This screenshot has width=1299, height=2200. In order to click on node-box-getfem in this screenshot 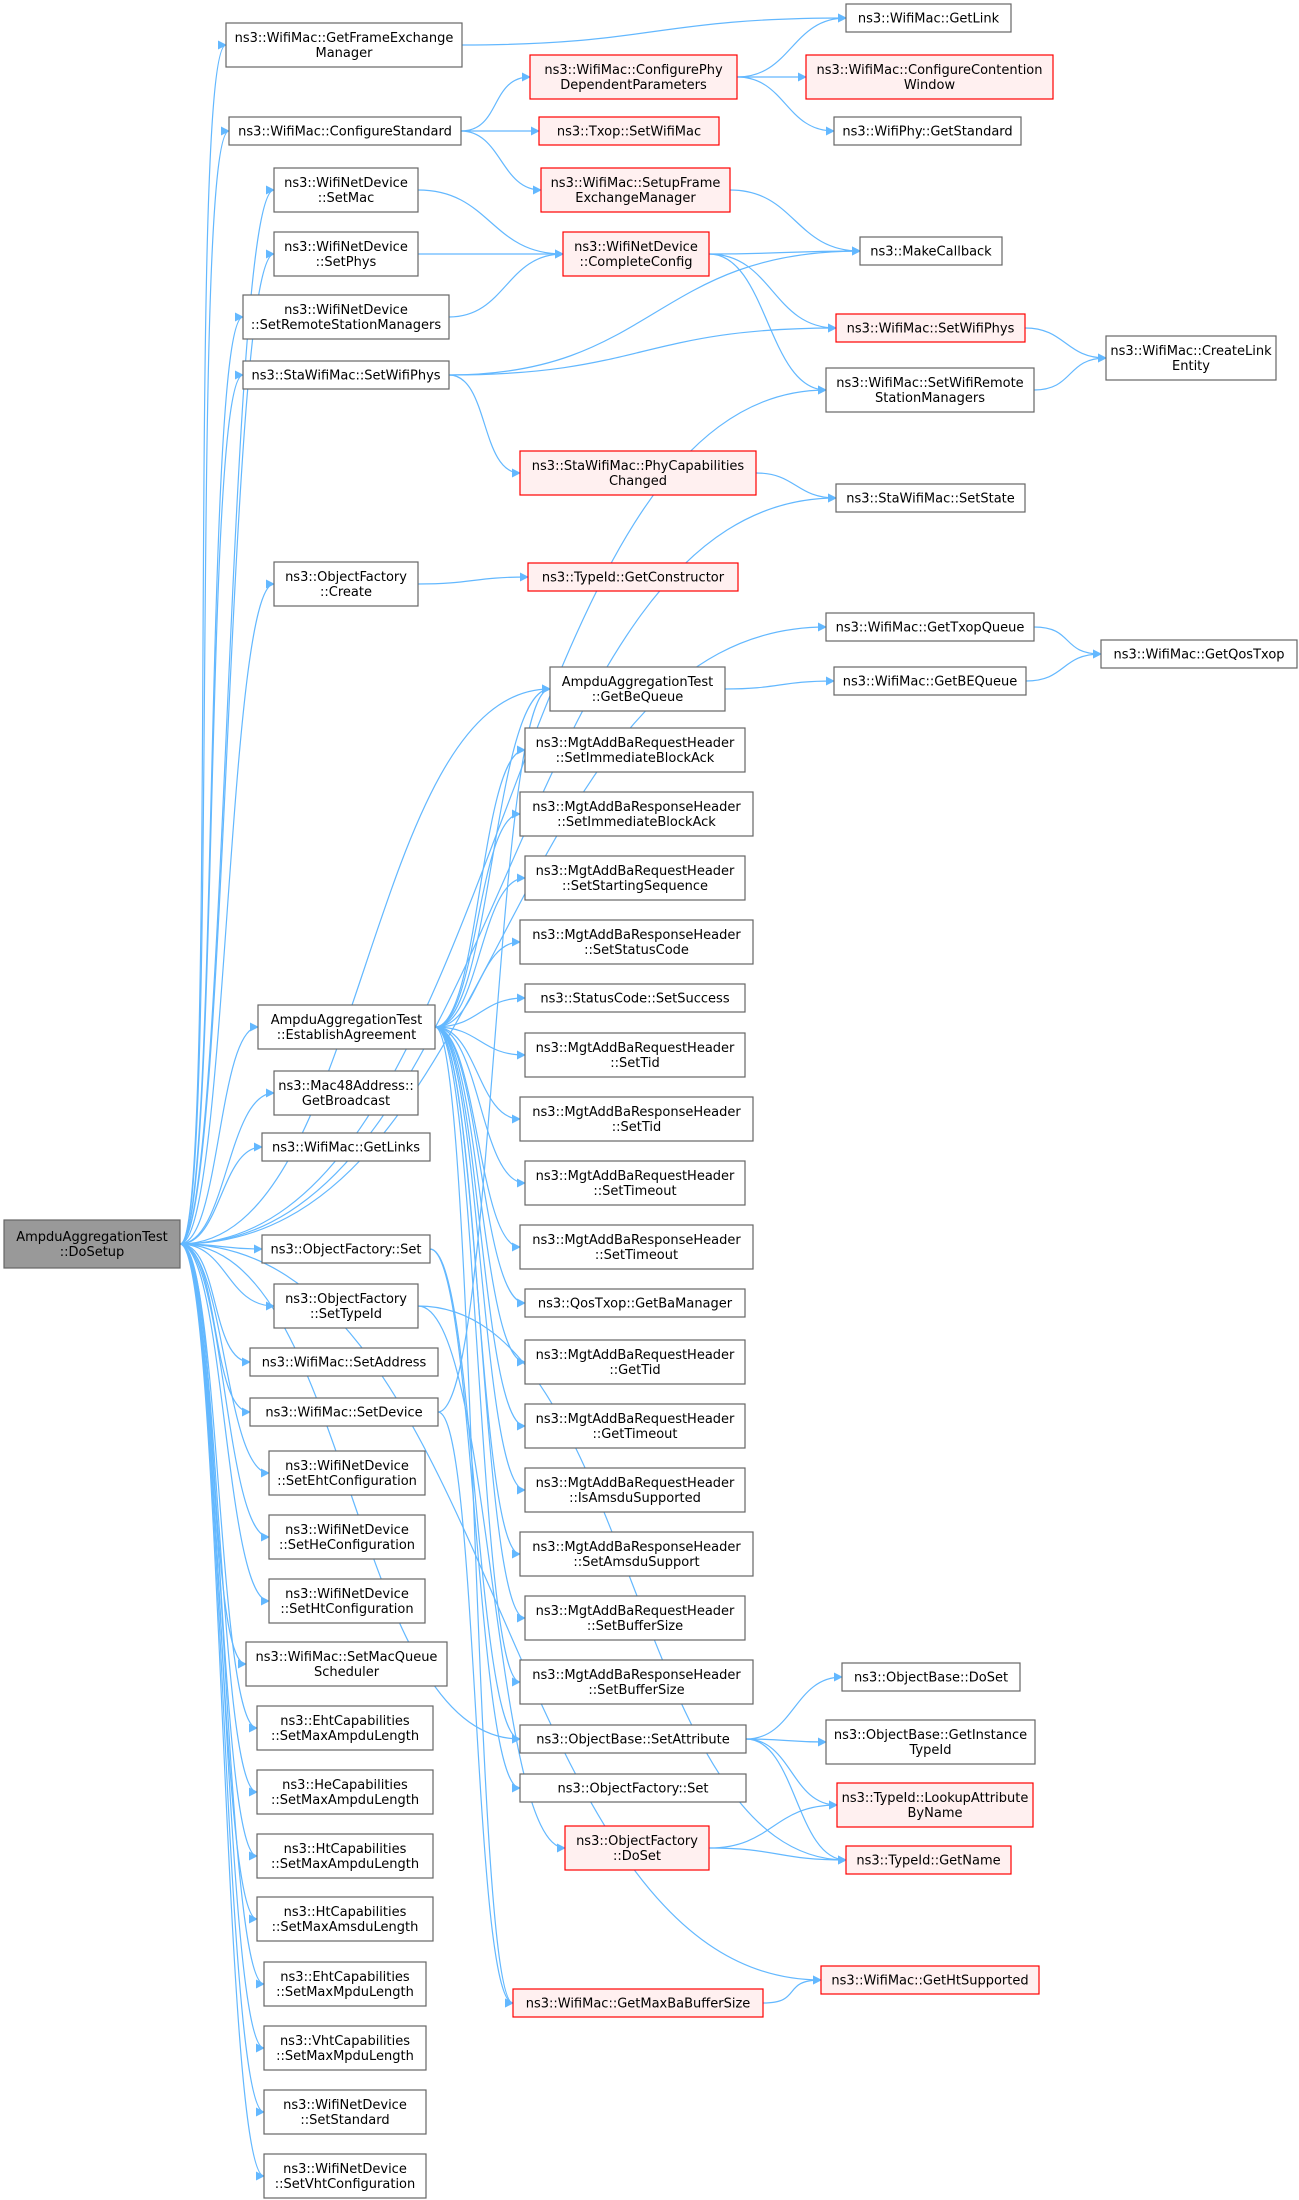, I will do `click(344, 45)`.